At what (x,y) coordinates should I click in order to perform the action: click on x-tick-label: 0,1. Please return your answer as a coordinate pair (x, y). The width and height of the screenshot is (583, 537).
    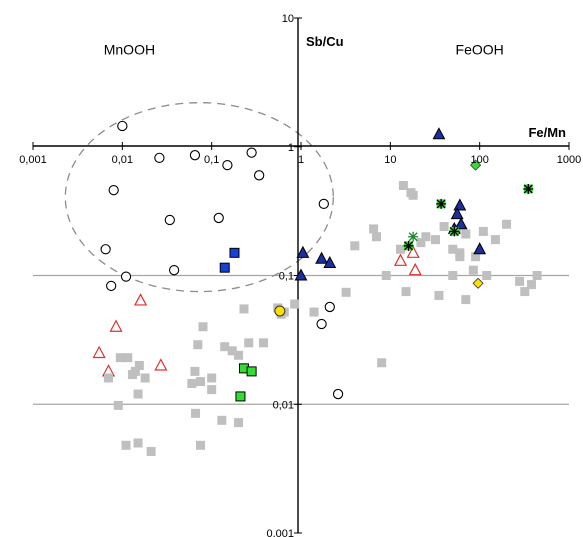
    Looking at the image, I should click on (211, 160).